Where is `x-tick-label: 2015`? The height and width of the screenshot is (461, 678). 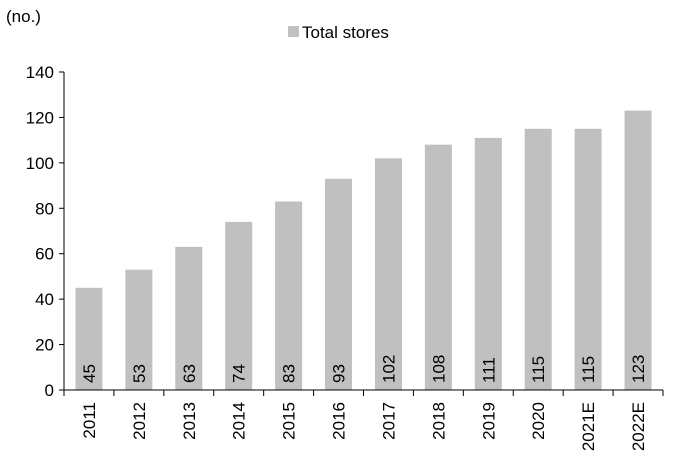 x-tick-label: 2015 is located at coordinates (289, 421).